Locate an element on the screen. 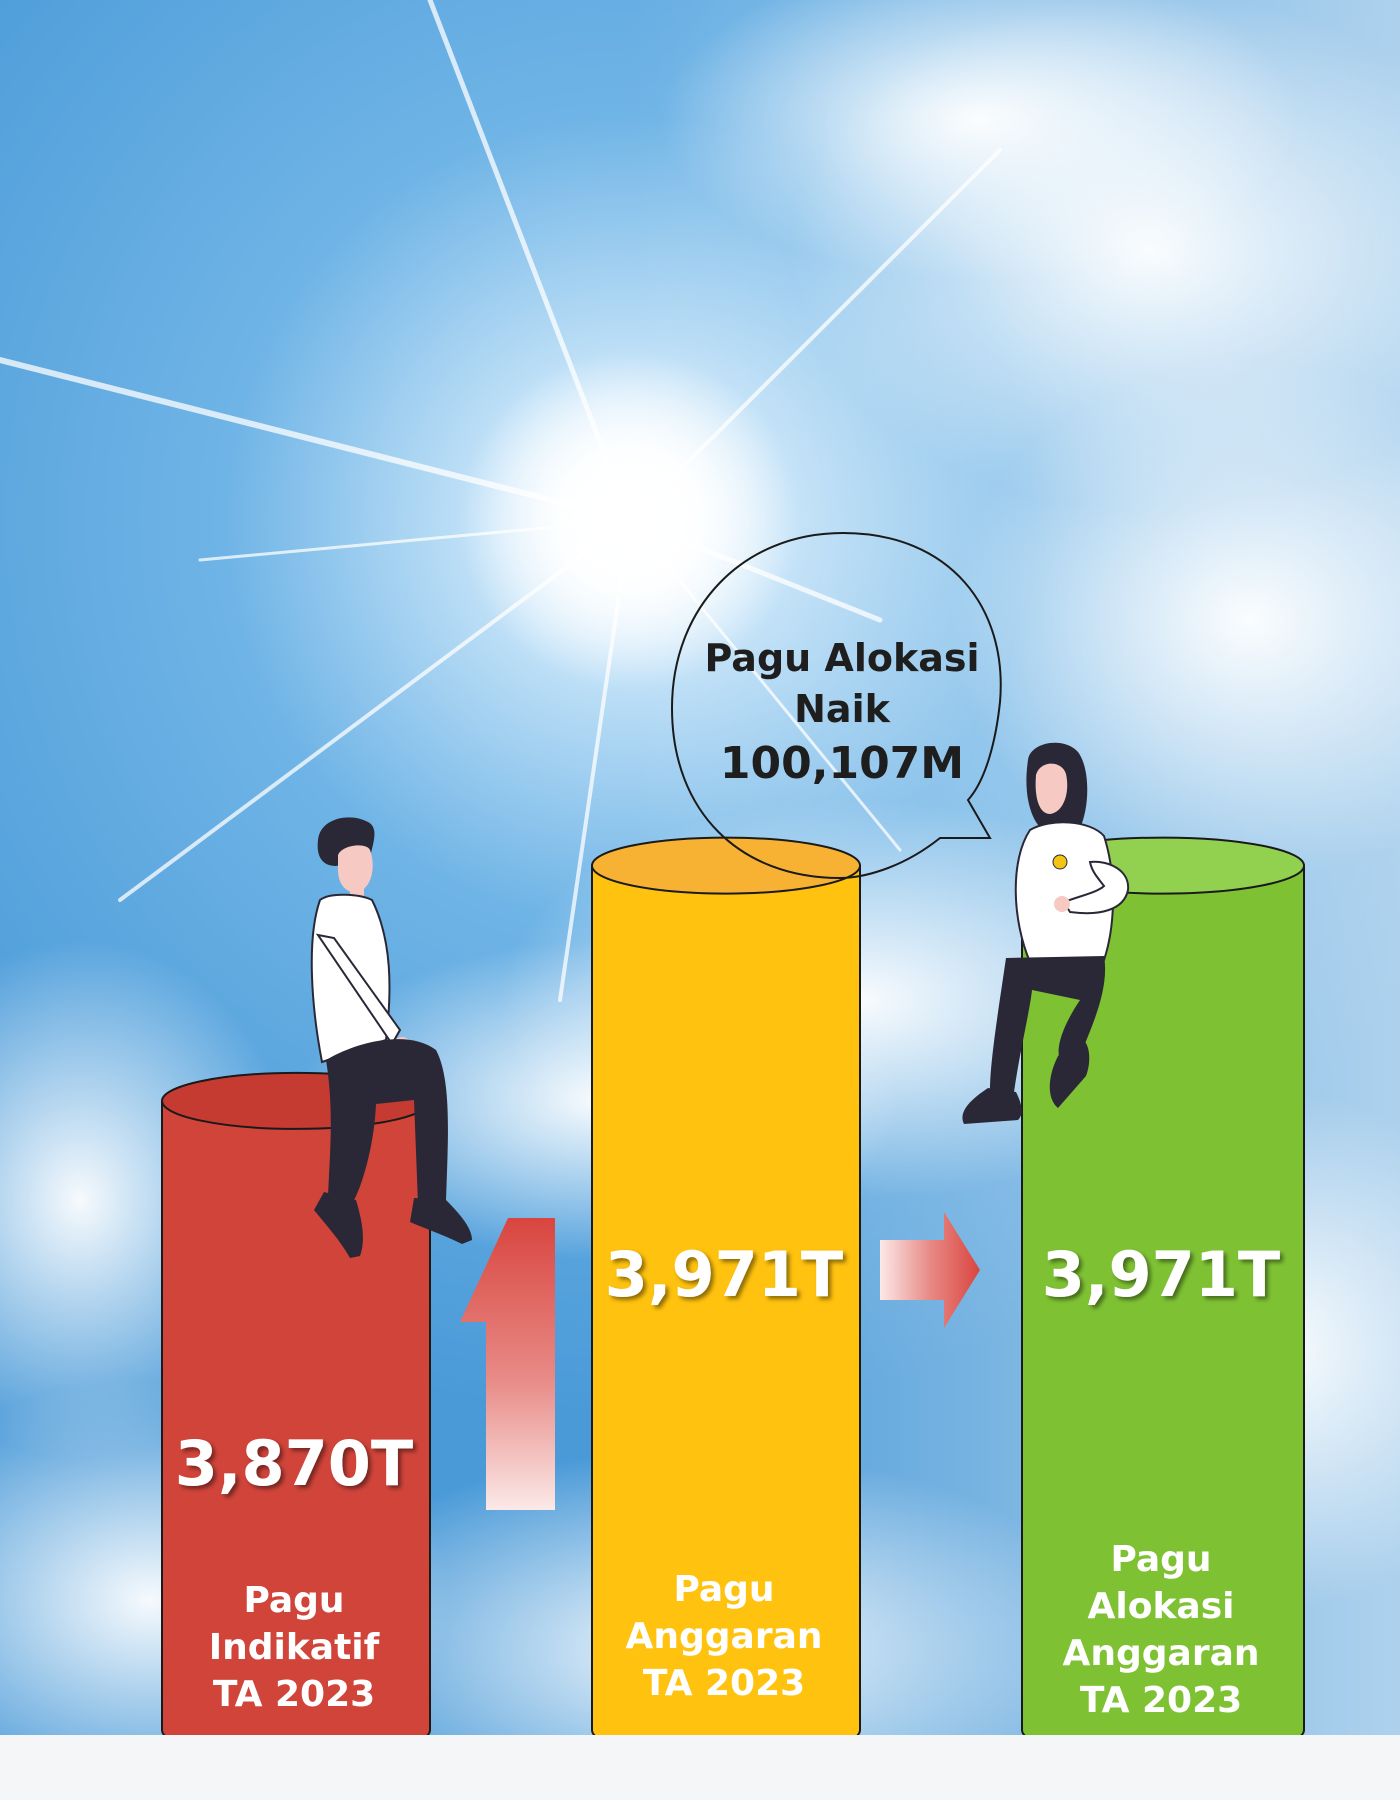  bar-1: 3,870T Pagu Indikatif TA 2023 is located at coordinates (296, 1415).